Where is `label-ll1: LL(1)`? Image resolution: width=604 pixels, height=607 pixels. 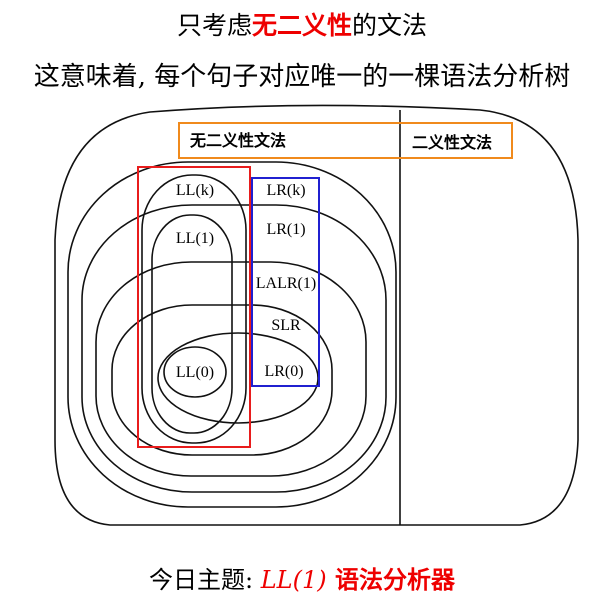 label-ll1: LL(1) is located at coordinates (195, 238).